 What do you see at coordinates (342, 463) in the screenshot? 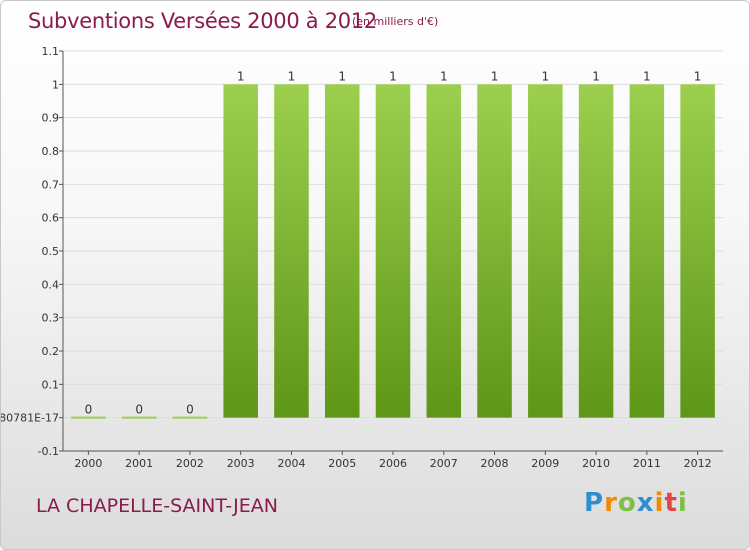
I see `x-tick-label: 2005` at bounding box center [342, 463].